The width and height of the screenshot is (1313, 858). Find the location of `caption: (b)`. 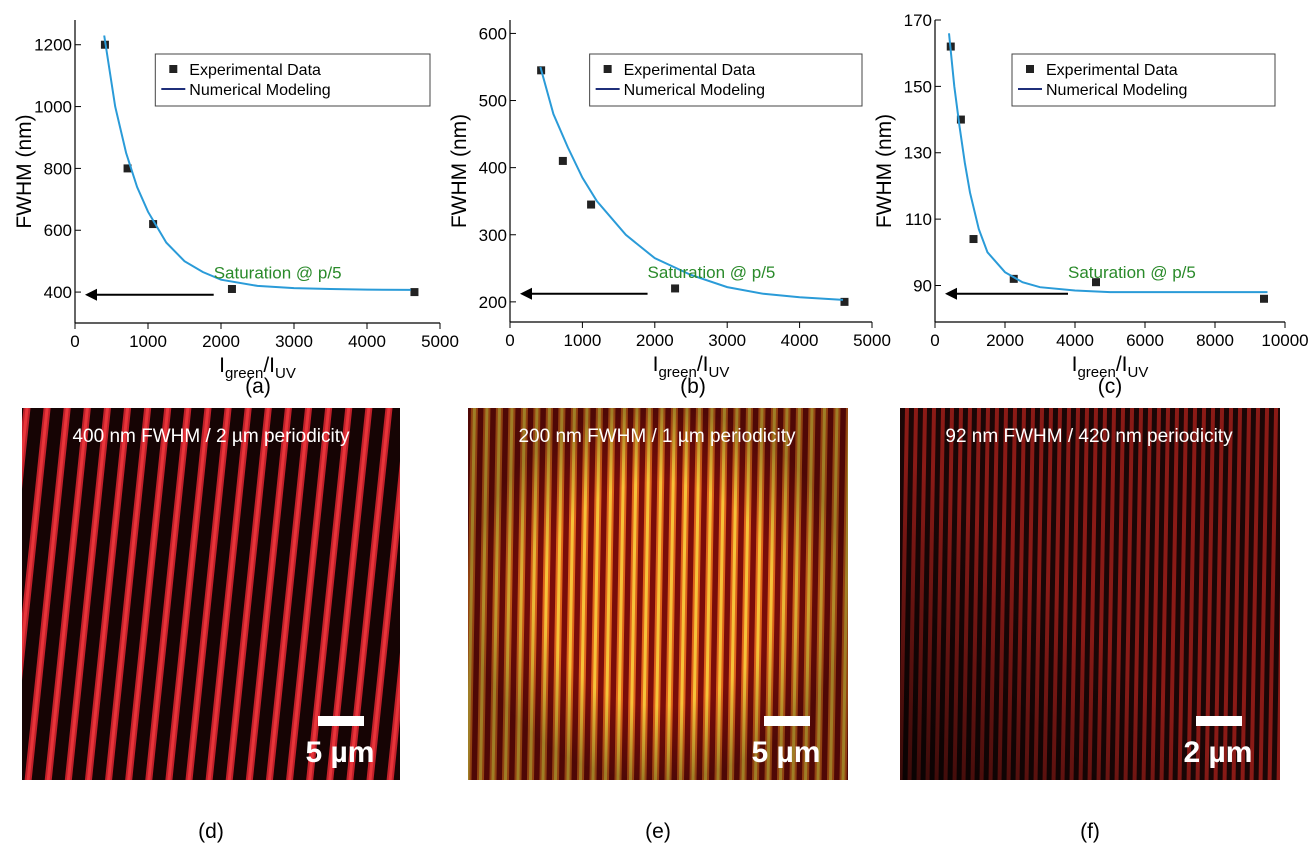

caption: (b) is located at coordinates (693, 386).